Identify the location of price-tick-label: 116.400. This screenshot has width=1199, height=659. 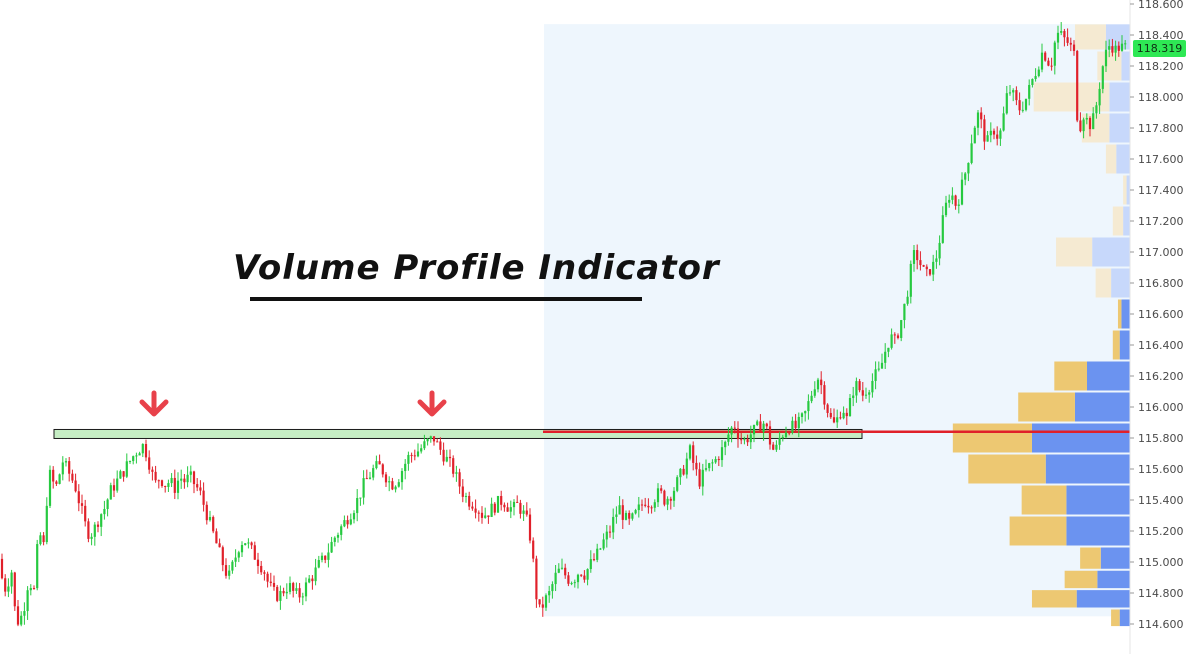
(1161, 345).